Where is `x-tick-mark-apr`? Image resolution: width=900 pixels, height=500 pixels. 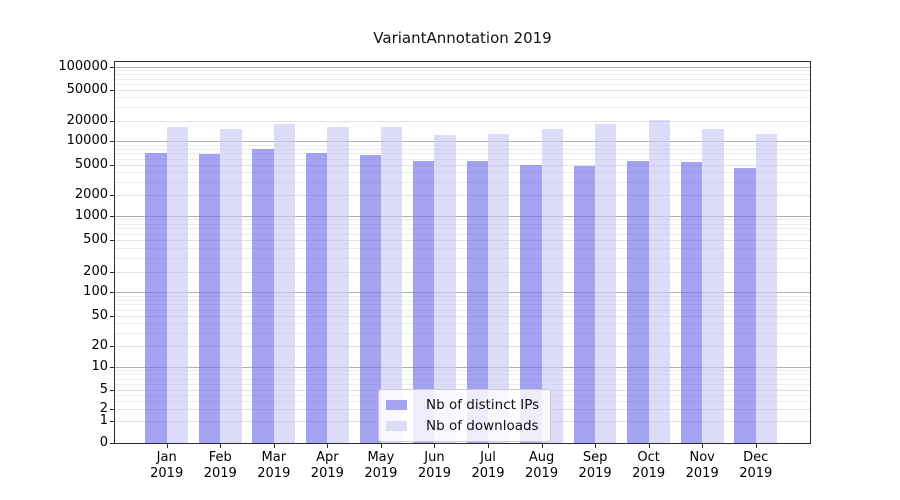 x-tick-mark-apr is located at coordinates (328, 445).